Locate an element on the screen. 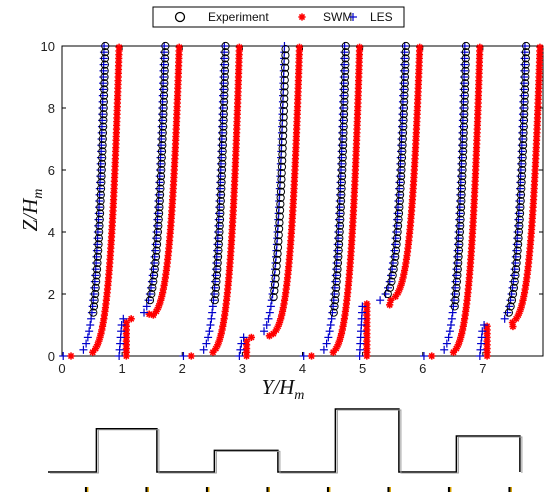 The height and width of the screenshot is (501, 550). x-tick-label: 2 is located at coordinates (182, 368).